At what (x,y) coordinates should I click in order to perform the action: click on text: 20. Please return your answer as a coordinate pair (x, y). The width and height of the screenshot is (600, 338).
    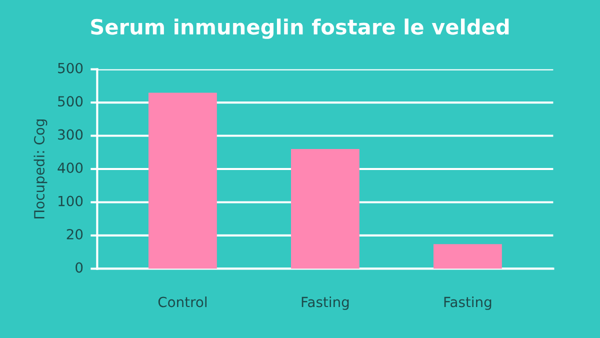
    Looking at the image, I should click on (74, 234).